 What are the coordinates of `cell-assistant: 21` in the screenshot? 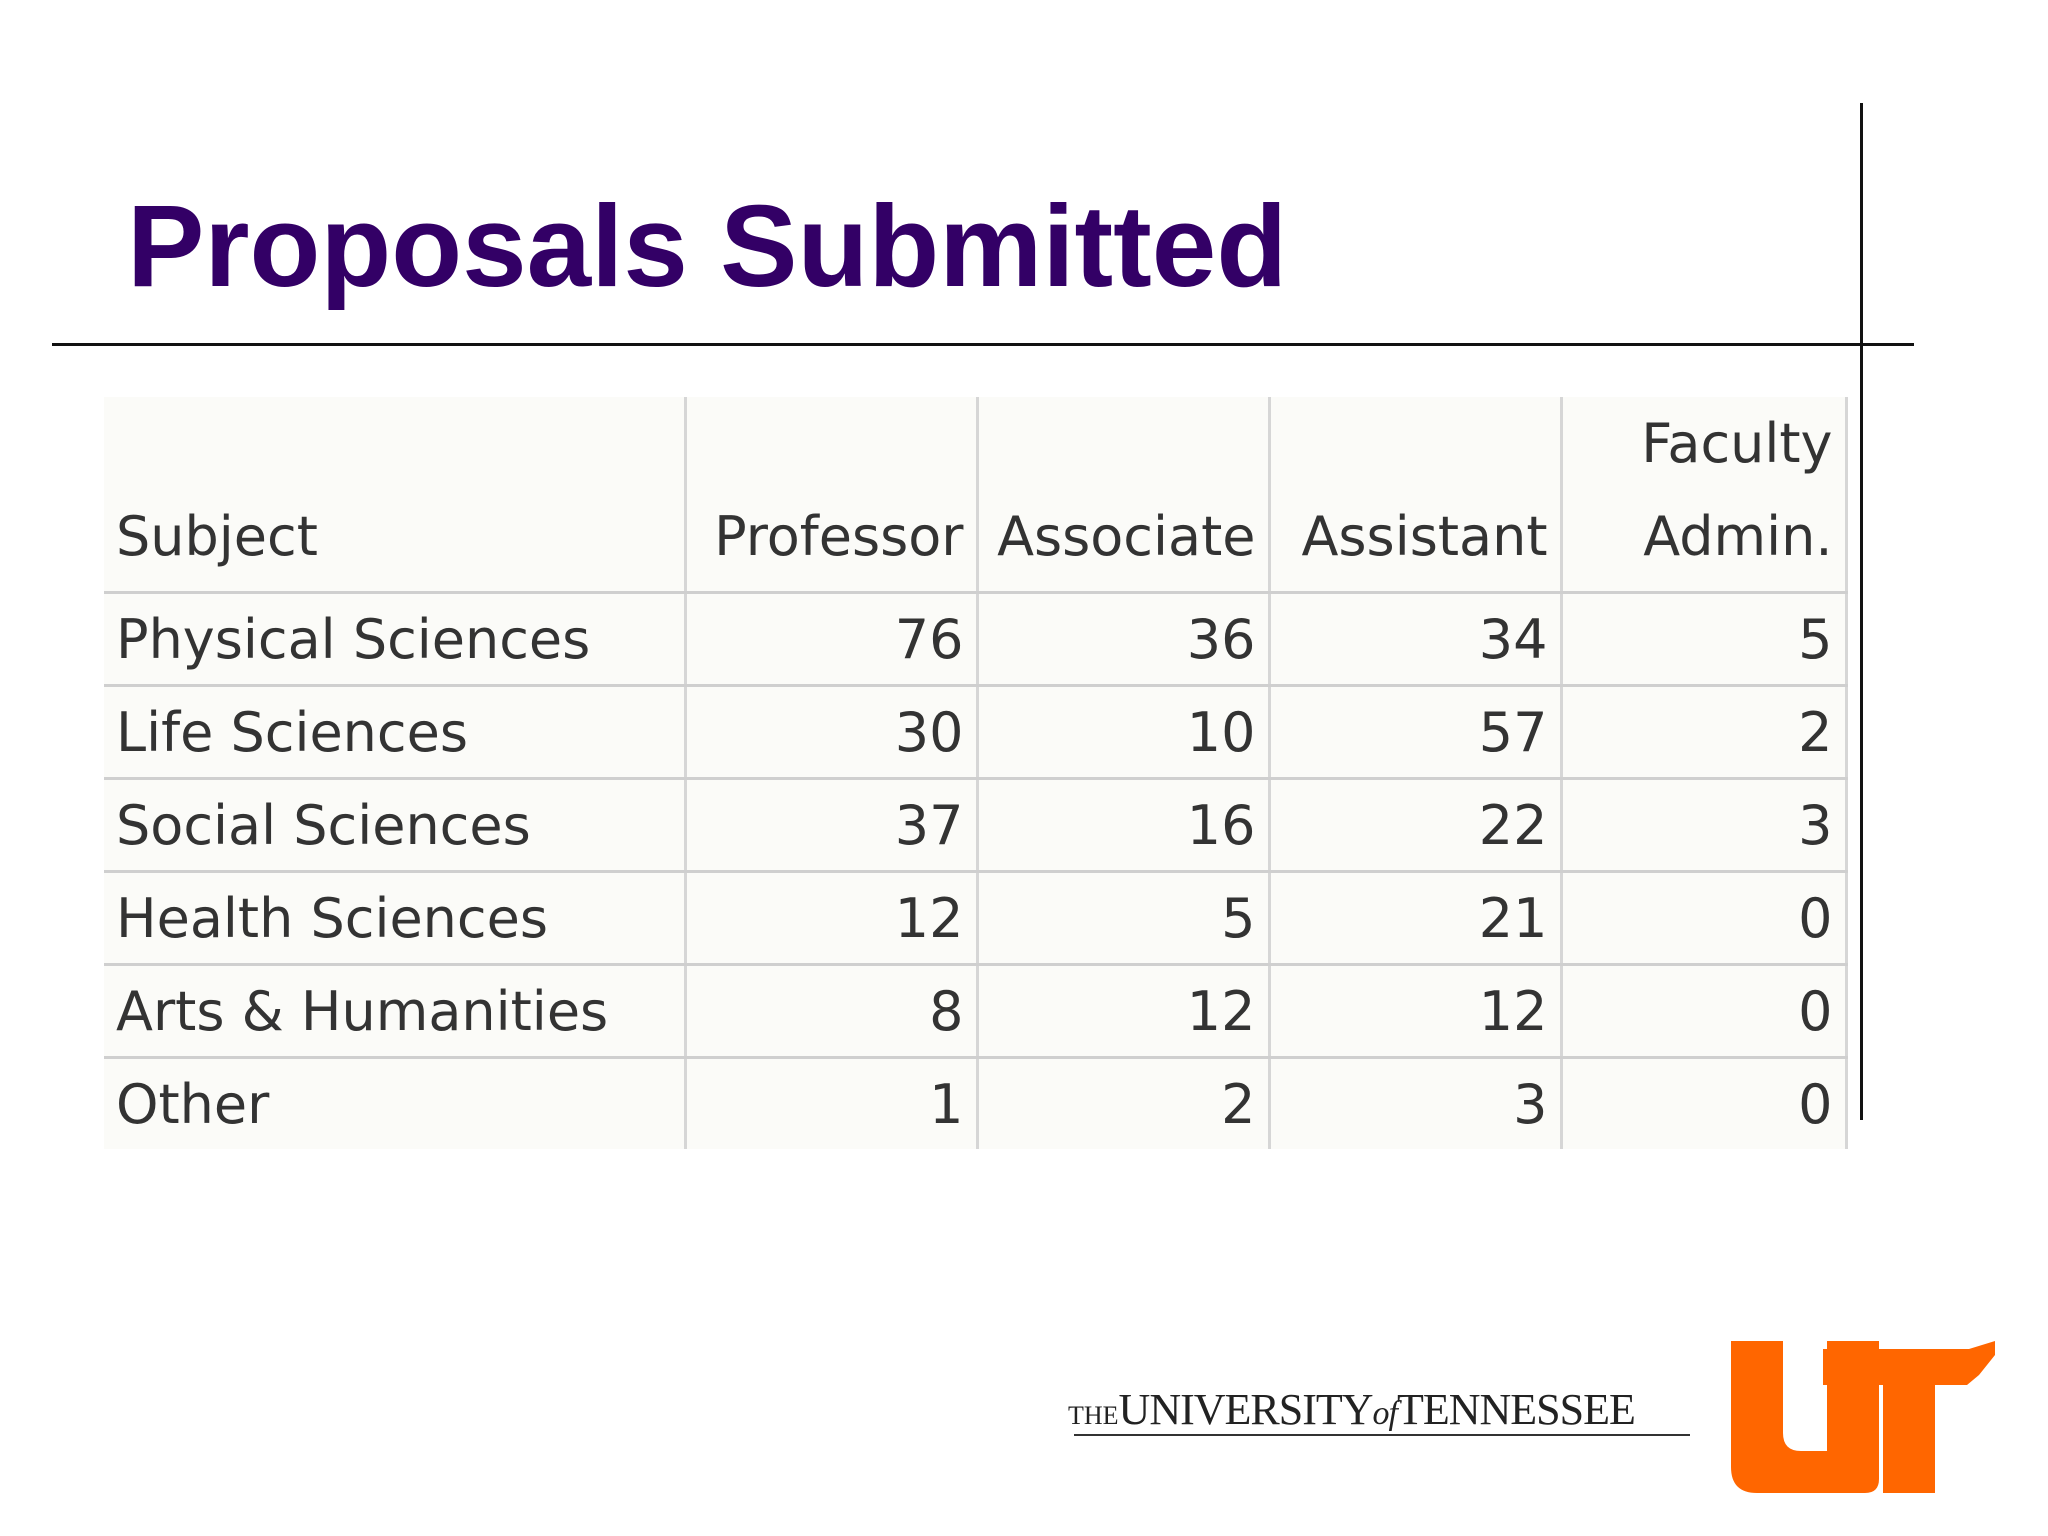 It's located at (1416, 918).